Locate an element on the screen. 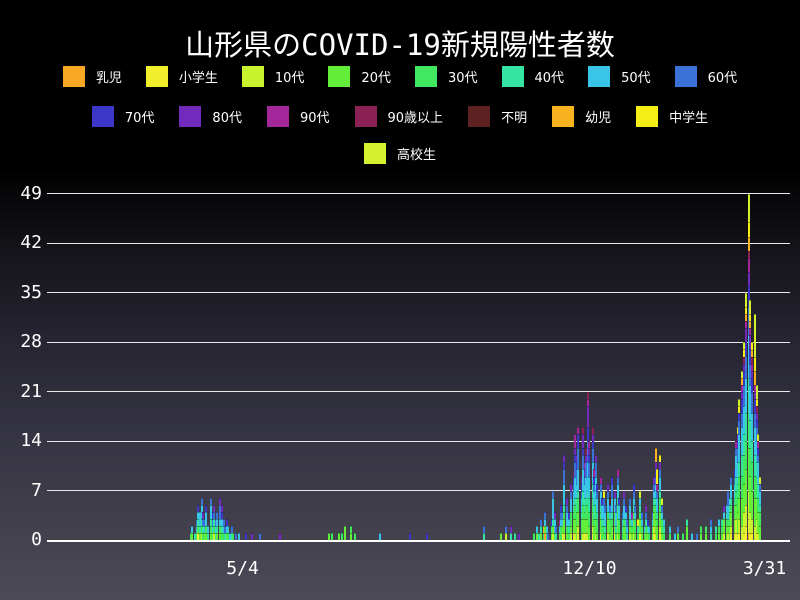  legend-label-t90: 90代 is located at coordinates (314, 118).